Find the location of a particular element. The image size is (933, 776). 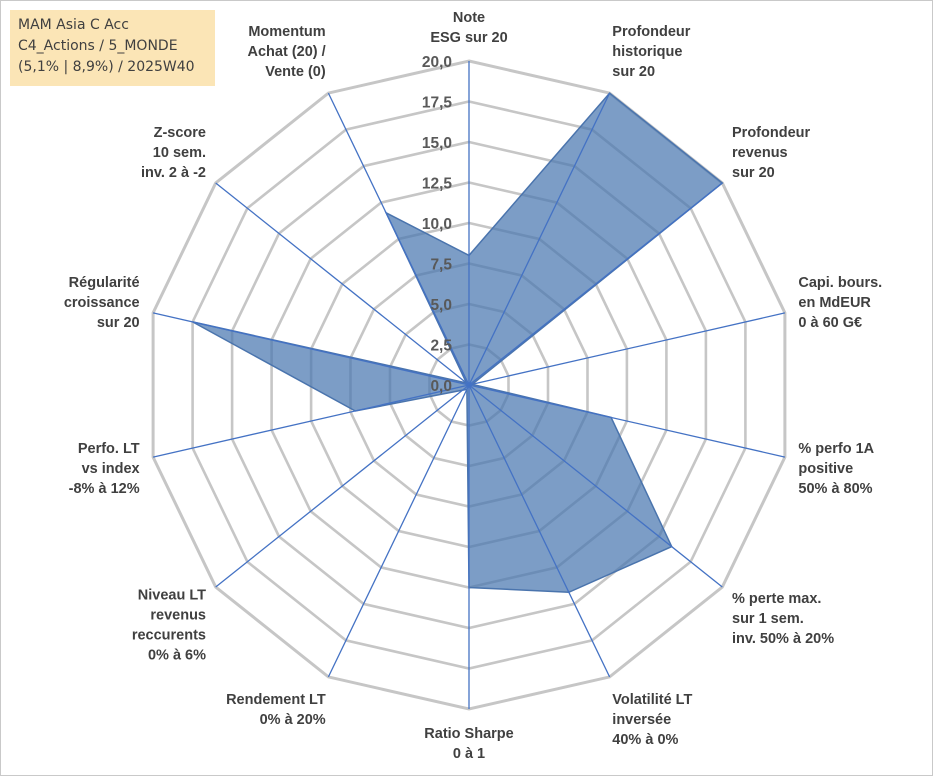

tick-layer: 0,0 2,5 5,0 7,5 10,0 12,5 15,0 17,5 20,0 is located at coordinates (437, 224).